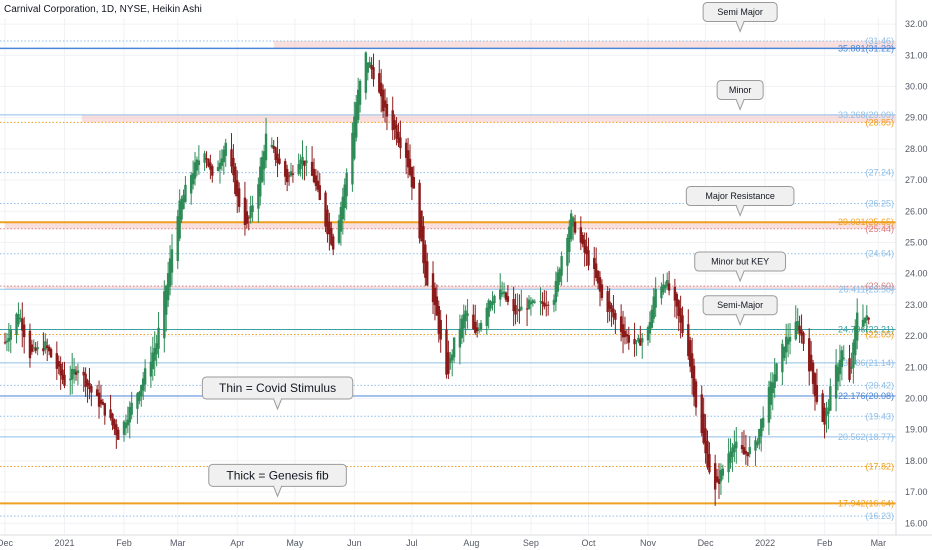 The image size is (932, 550). I want to click on x-tick-label: Aug, so click(471, 543).